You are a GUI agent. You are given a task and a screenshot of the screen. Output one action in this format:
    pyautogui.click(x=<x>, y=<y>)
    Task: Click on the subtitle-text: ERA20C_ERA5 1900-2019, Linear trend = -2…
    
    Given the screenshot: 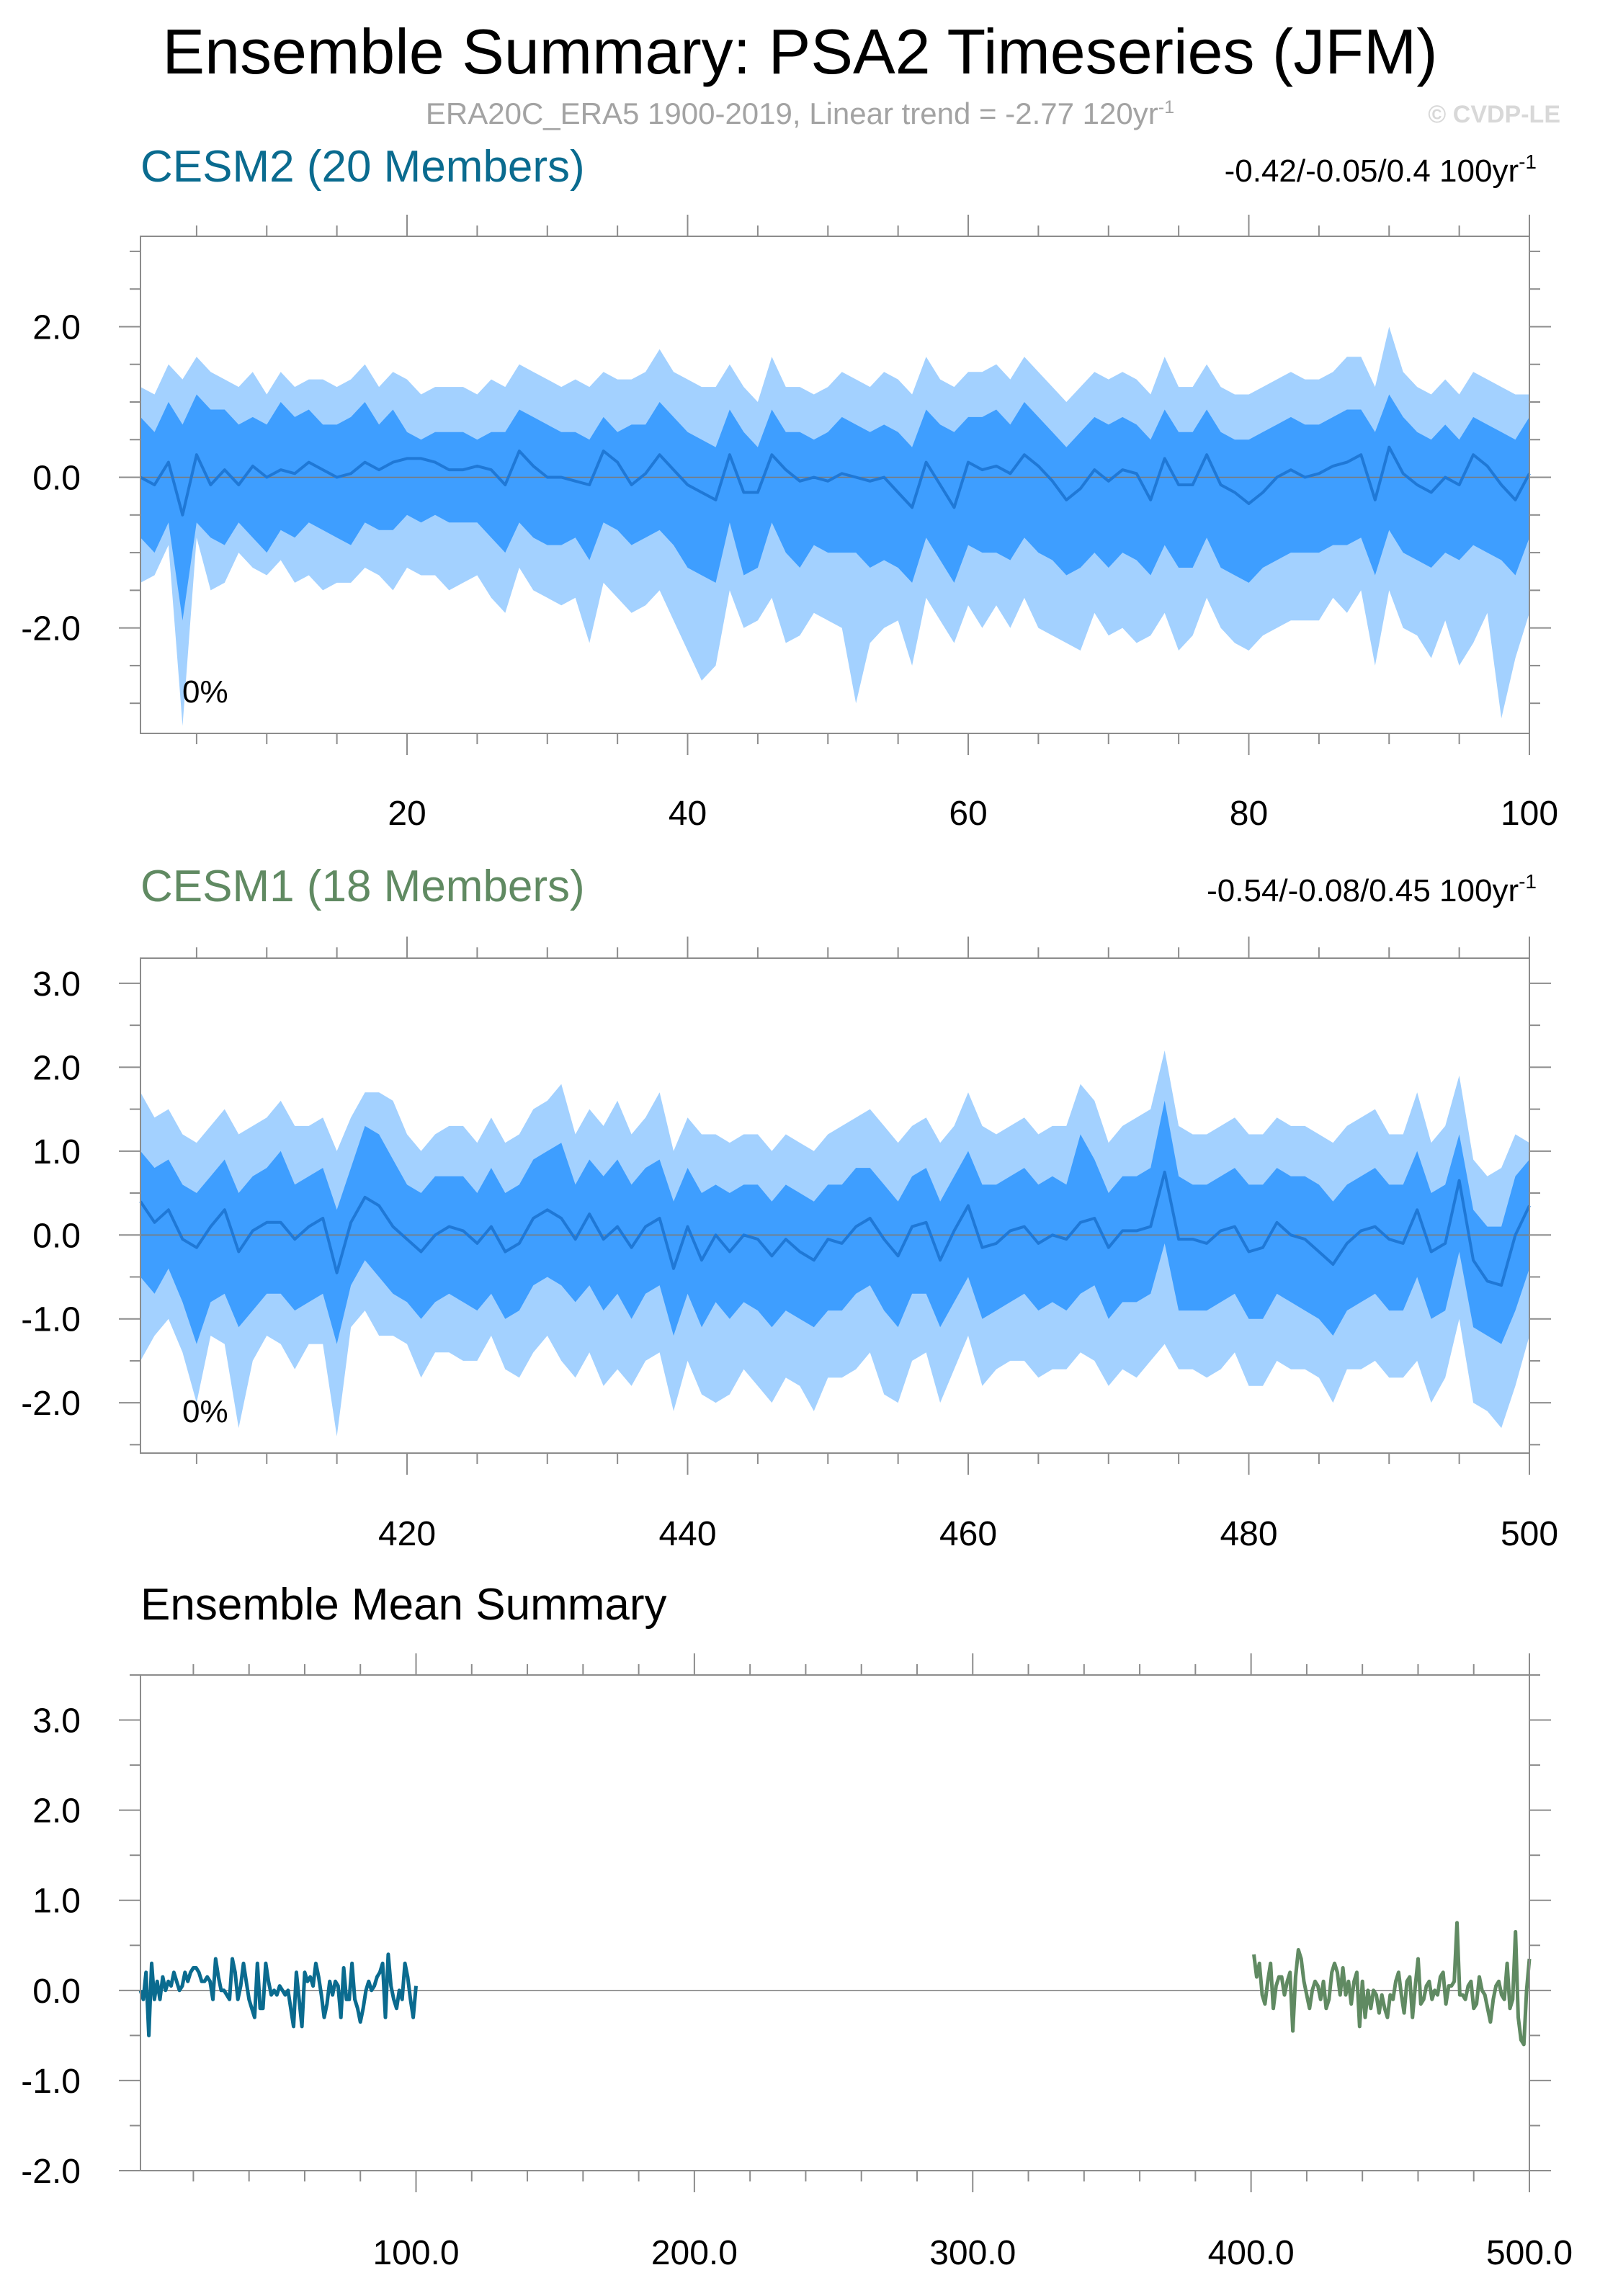 What is the action you would take?
    pyautogui.click(x=792, y=114)
    